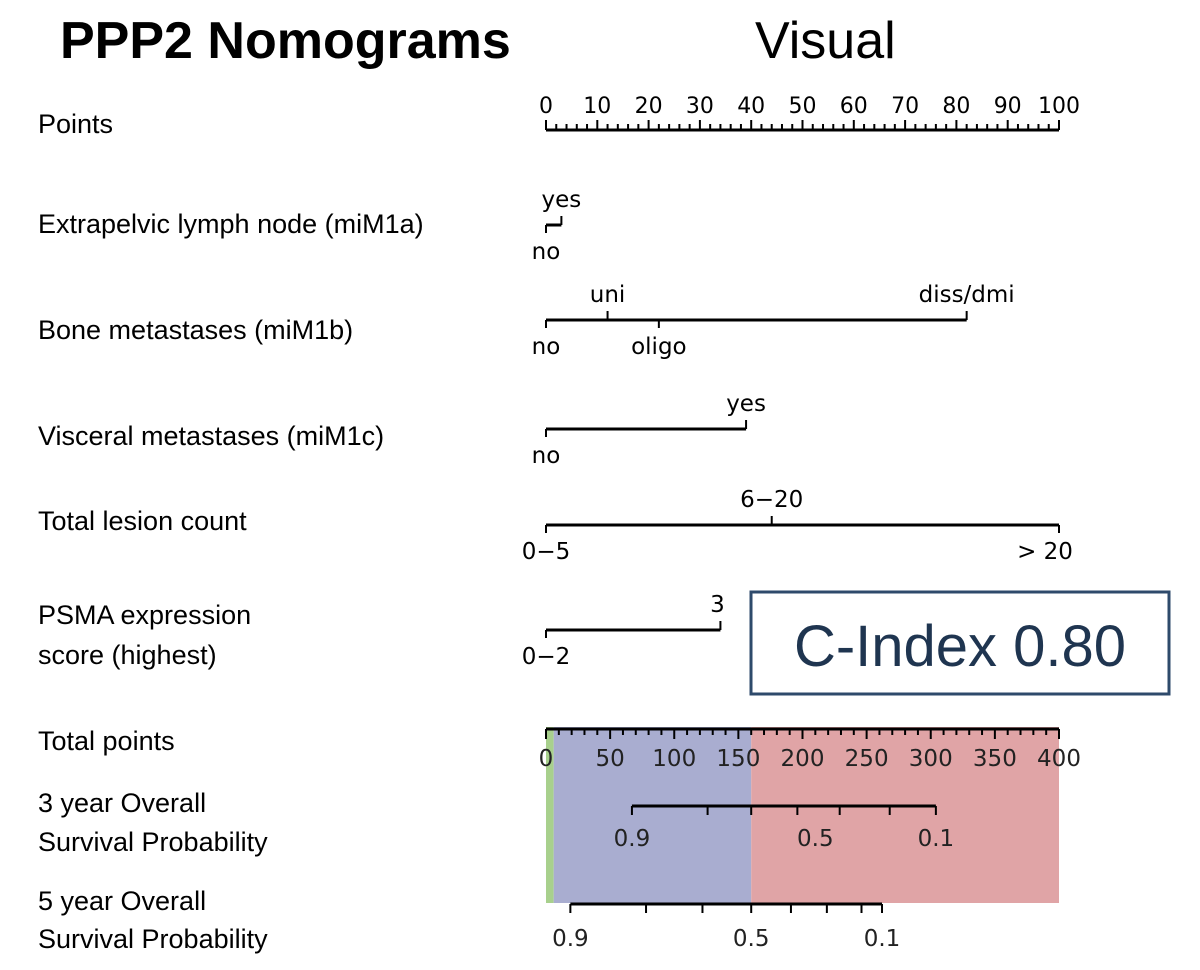 Image resolution: width=1200 pixels, height=970 pixels. I want to click on variable-scale: 0−5 6−20 > 20, so click(797, 526).